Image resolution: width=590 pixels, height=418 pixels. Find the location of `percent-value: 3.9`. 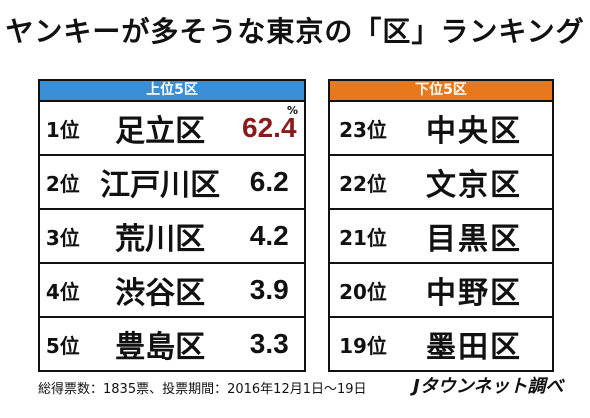

percent-value: 3.9 is located at coordinates (269, 289).